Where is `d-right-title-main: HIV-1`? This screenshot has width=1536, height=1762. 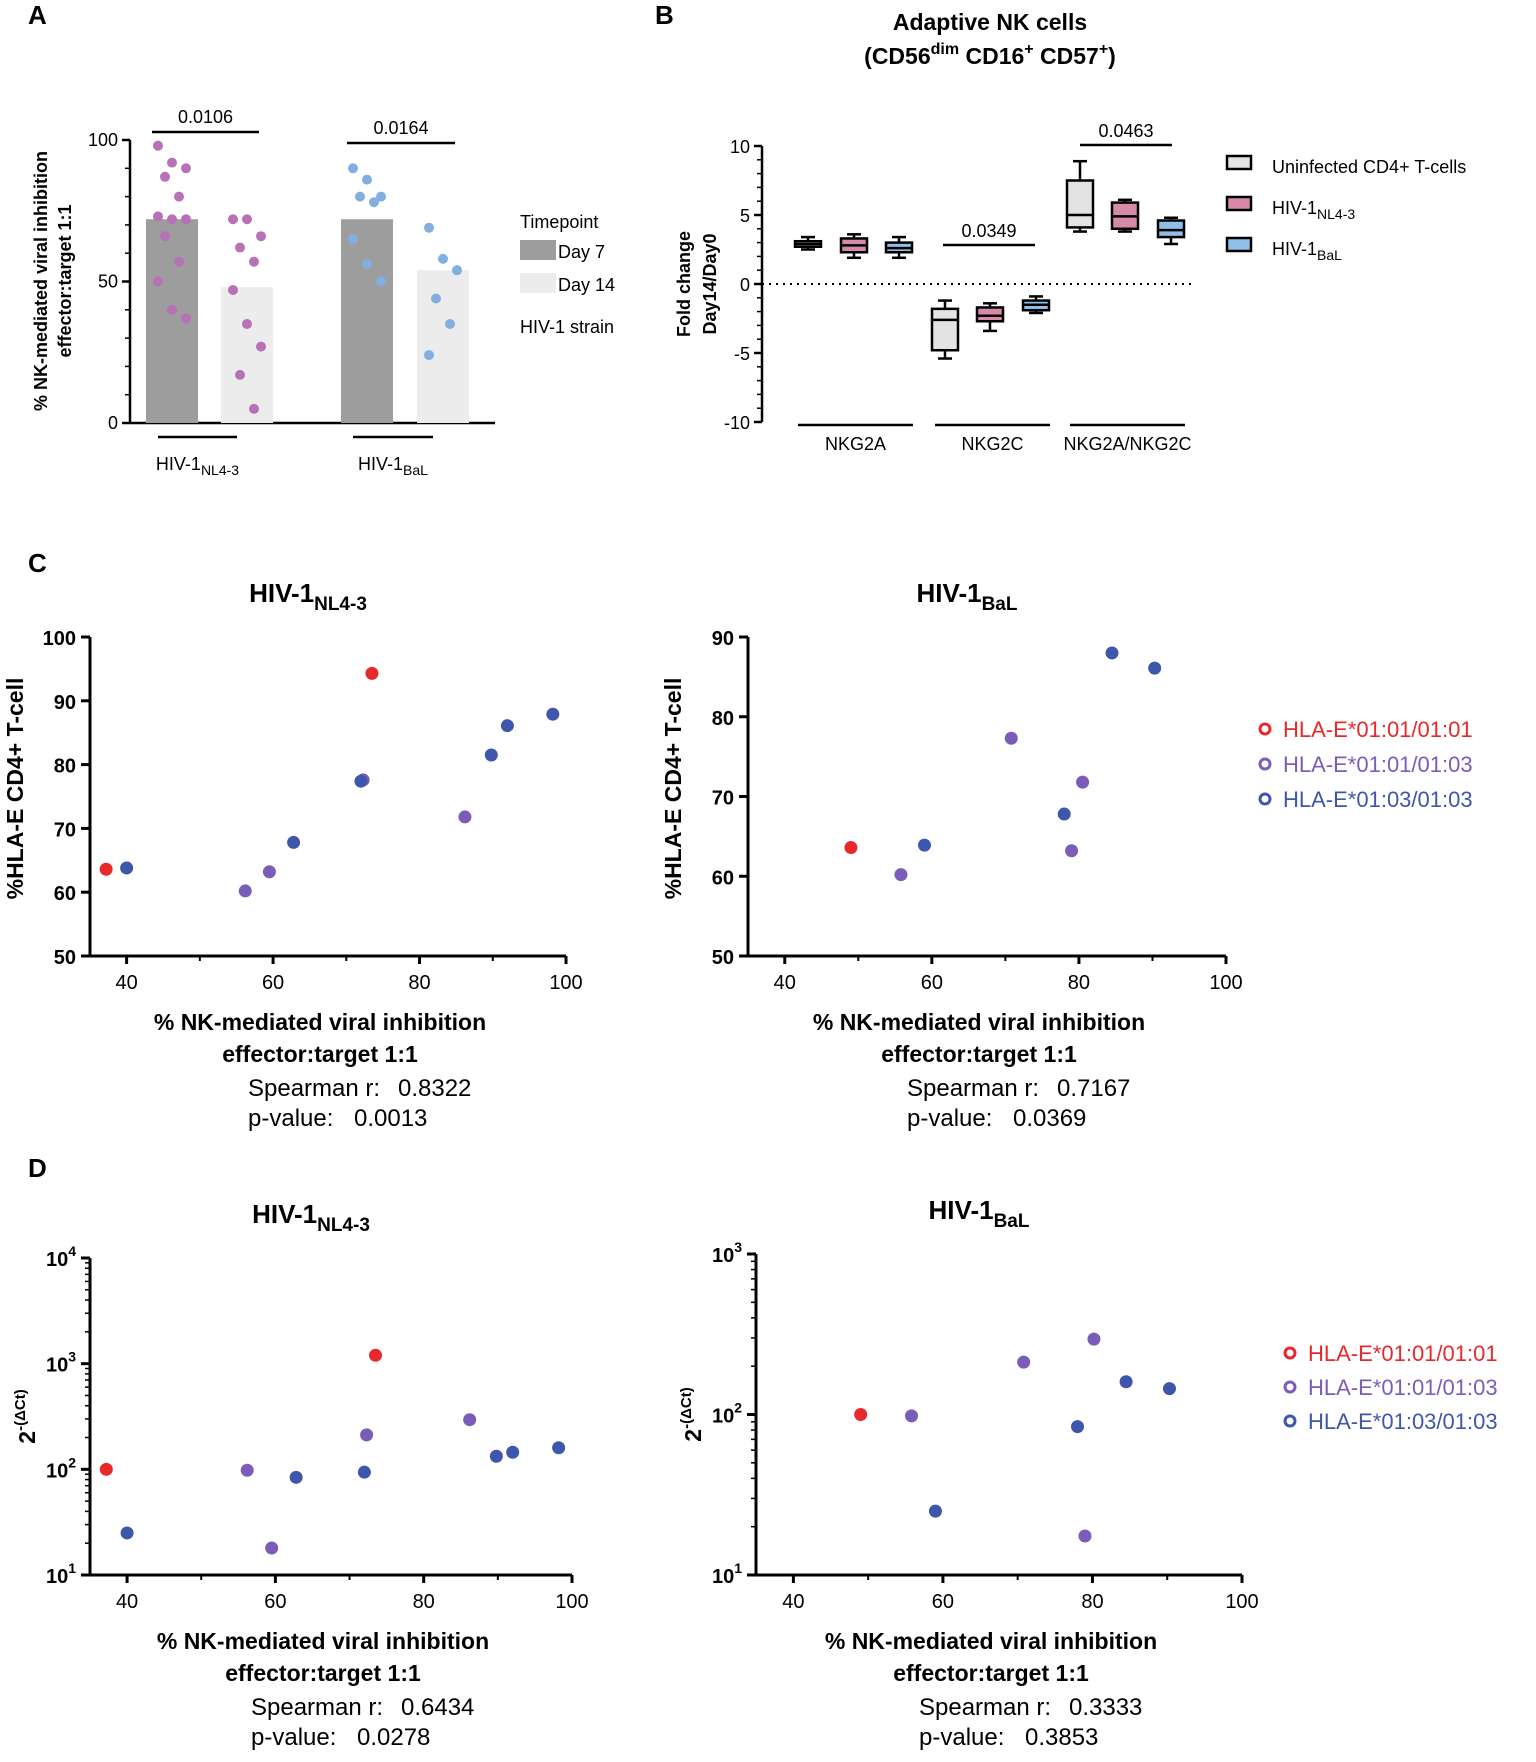
d-right-title-main: HIV-1 is located at coordinates (961, 1210).